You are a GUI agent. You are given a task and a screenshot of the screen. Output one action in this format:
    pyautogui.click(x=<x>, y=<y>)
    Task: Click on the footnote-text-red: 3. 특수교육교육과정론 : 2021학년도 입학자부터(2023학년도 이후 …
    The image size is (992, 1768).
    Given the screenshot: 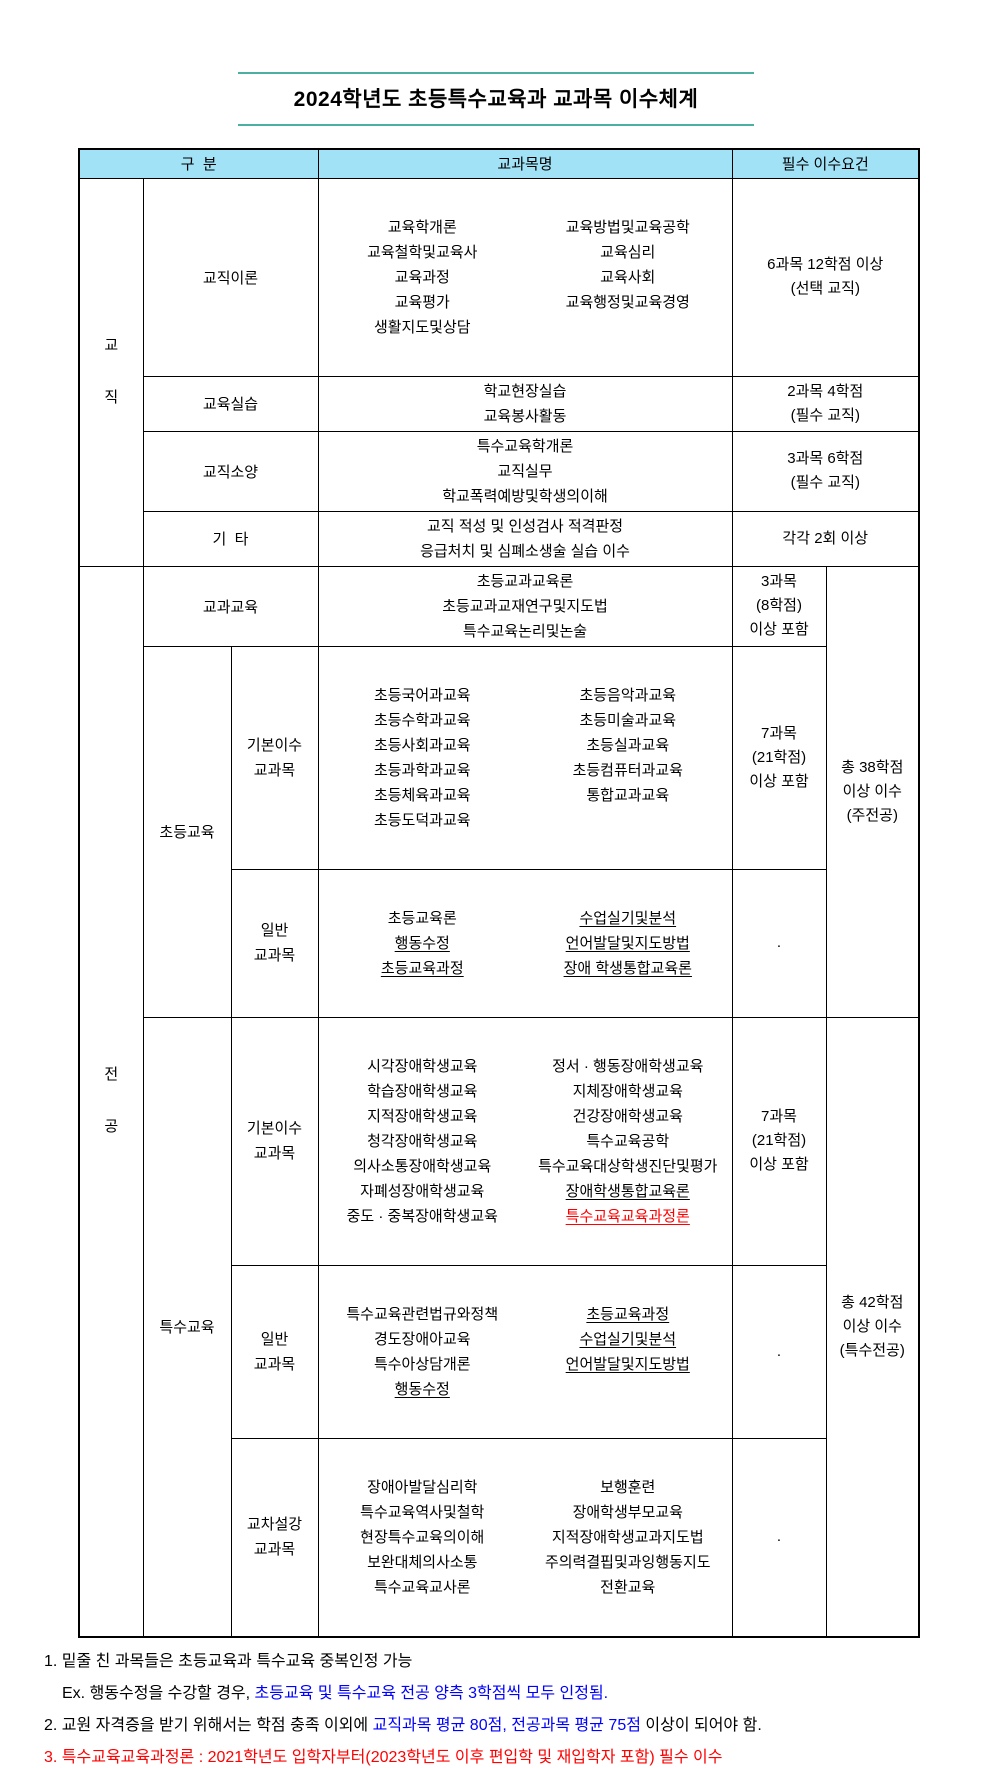 What is the action you would take?
    pyautogui.click(x=383, y=1757)
    